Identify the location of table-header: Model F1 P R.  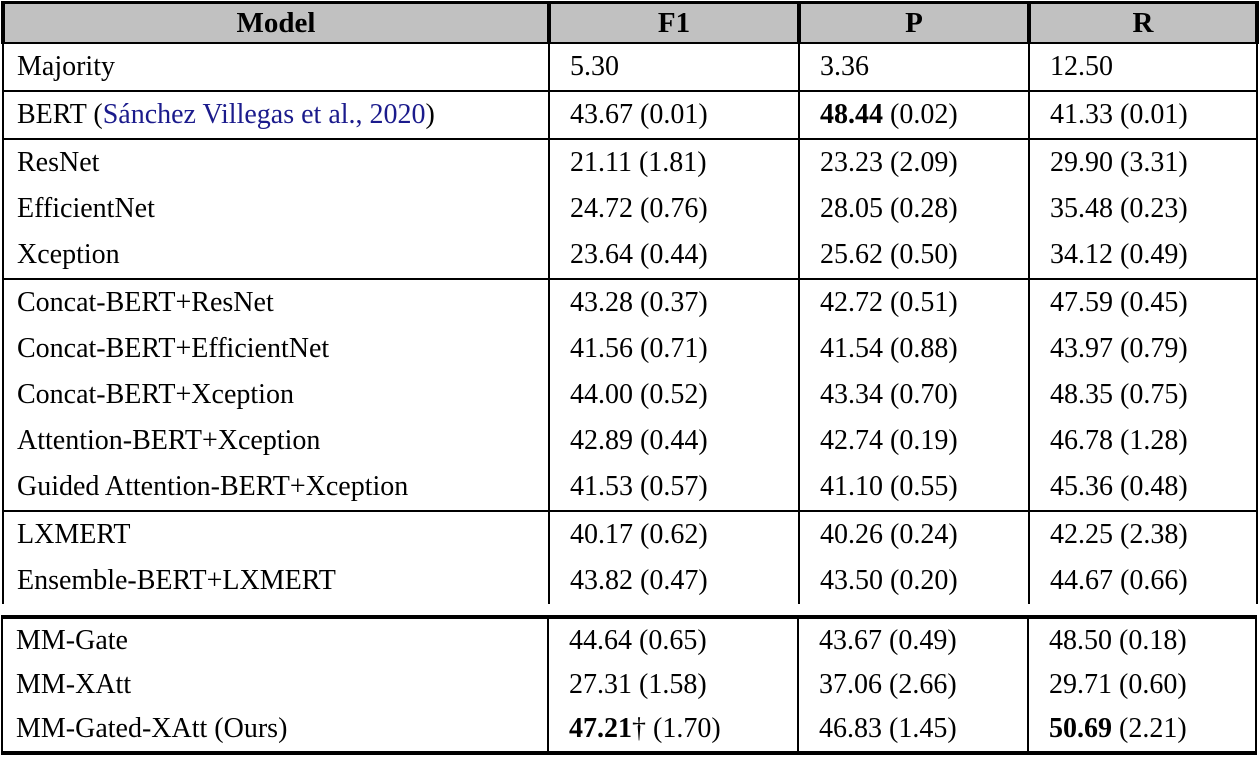
(630, 22).